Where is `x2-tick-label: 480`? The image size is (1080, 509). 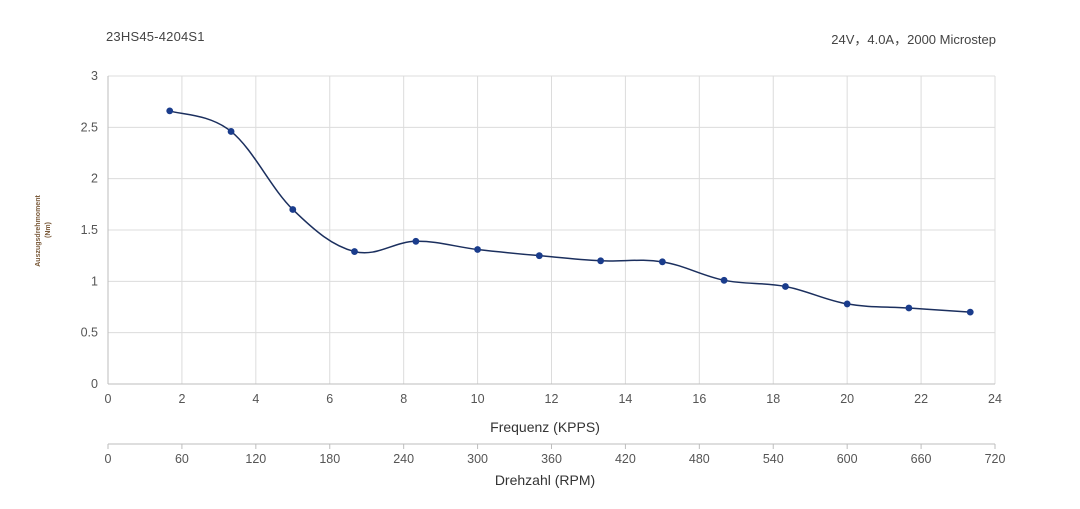 x2-tick-label: 480 is located at coordinates (699, 459).